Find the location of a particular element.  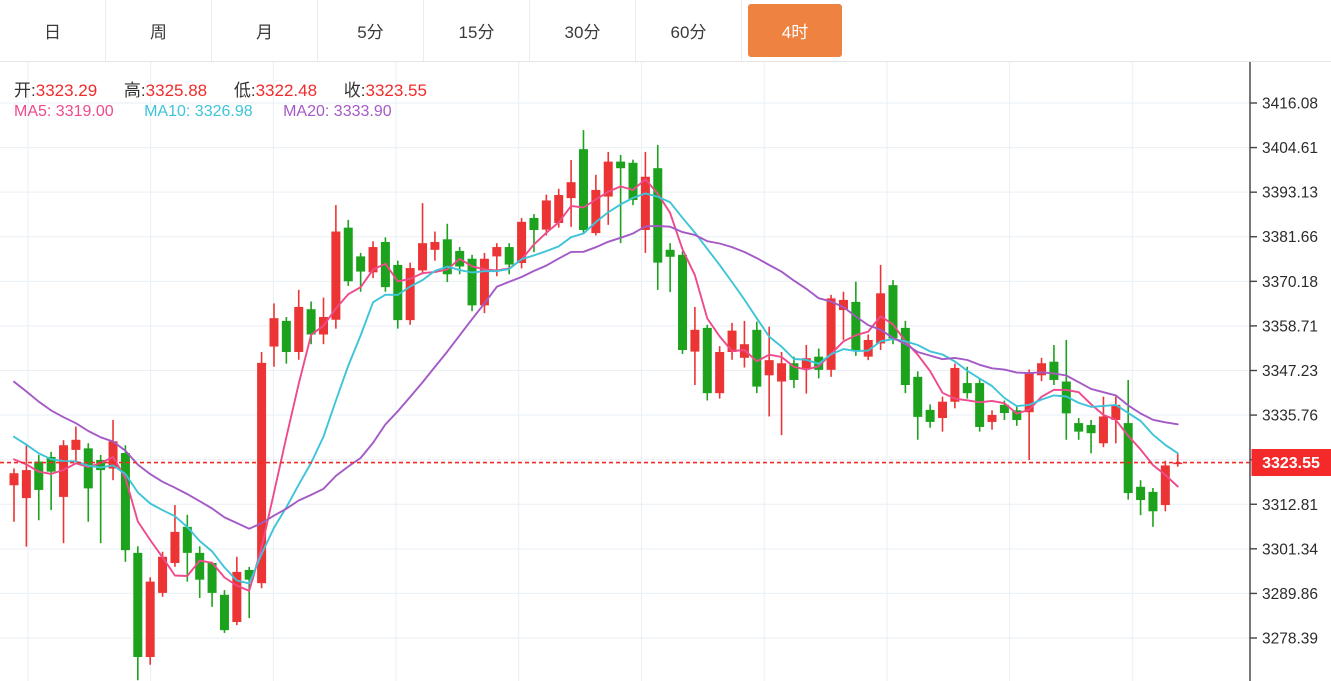

ma5-legend-item: MA5: 3319.00 is located at coordinates (64, 111).